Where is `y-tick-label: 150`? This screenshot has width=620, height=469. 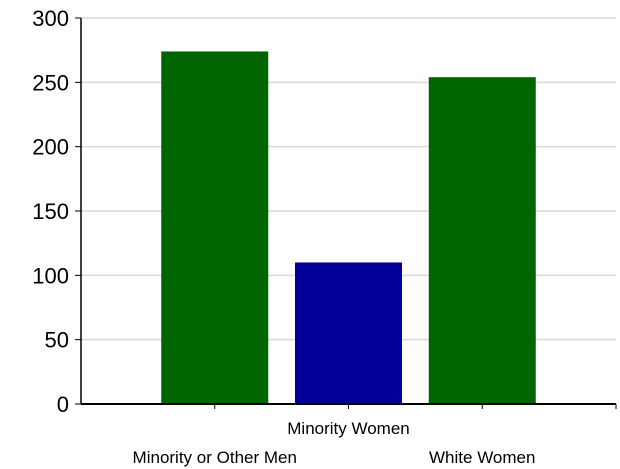 y-tick-label: 150 is located at coordinates (50, 211).